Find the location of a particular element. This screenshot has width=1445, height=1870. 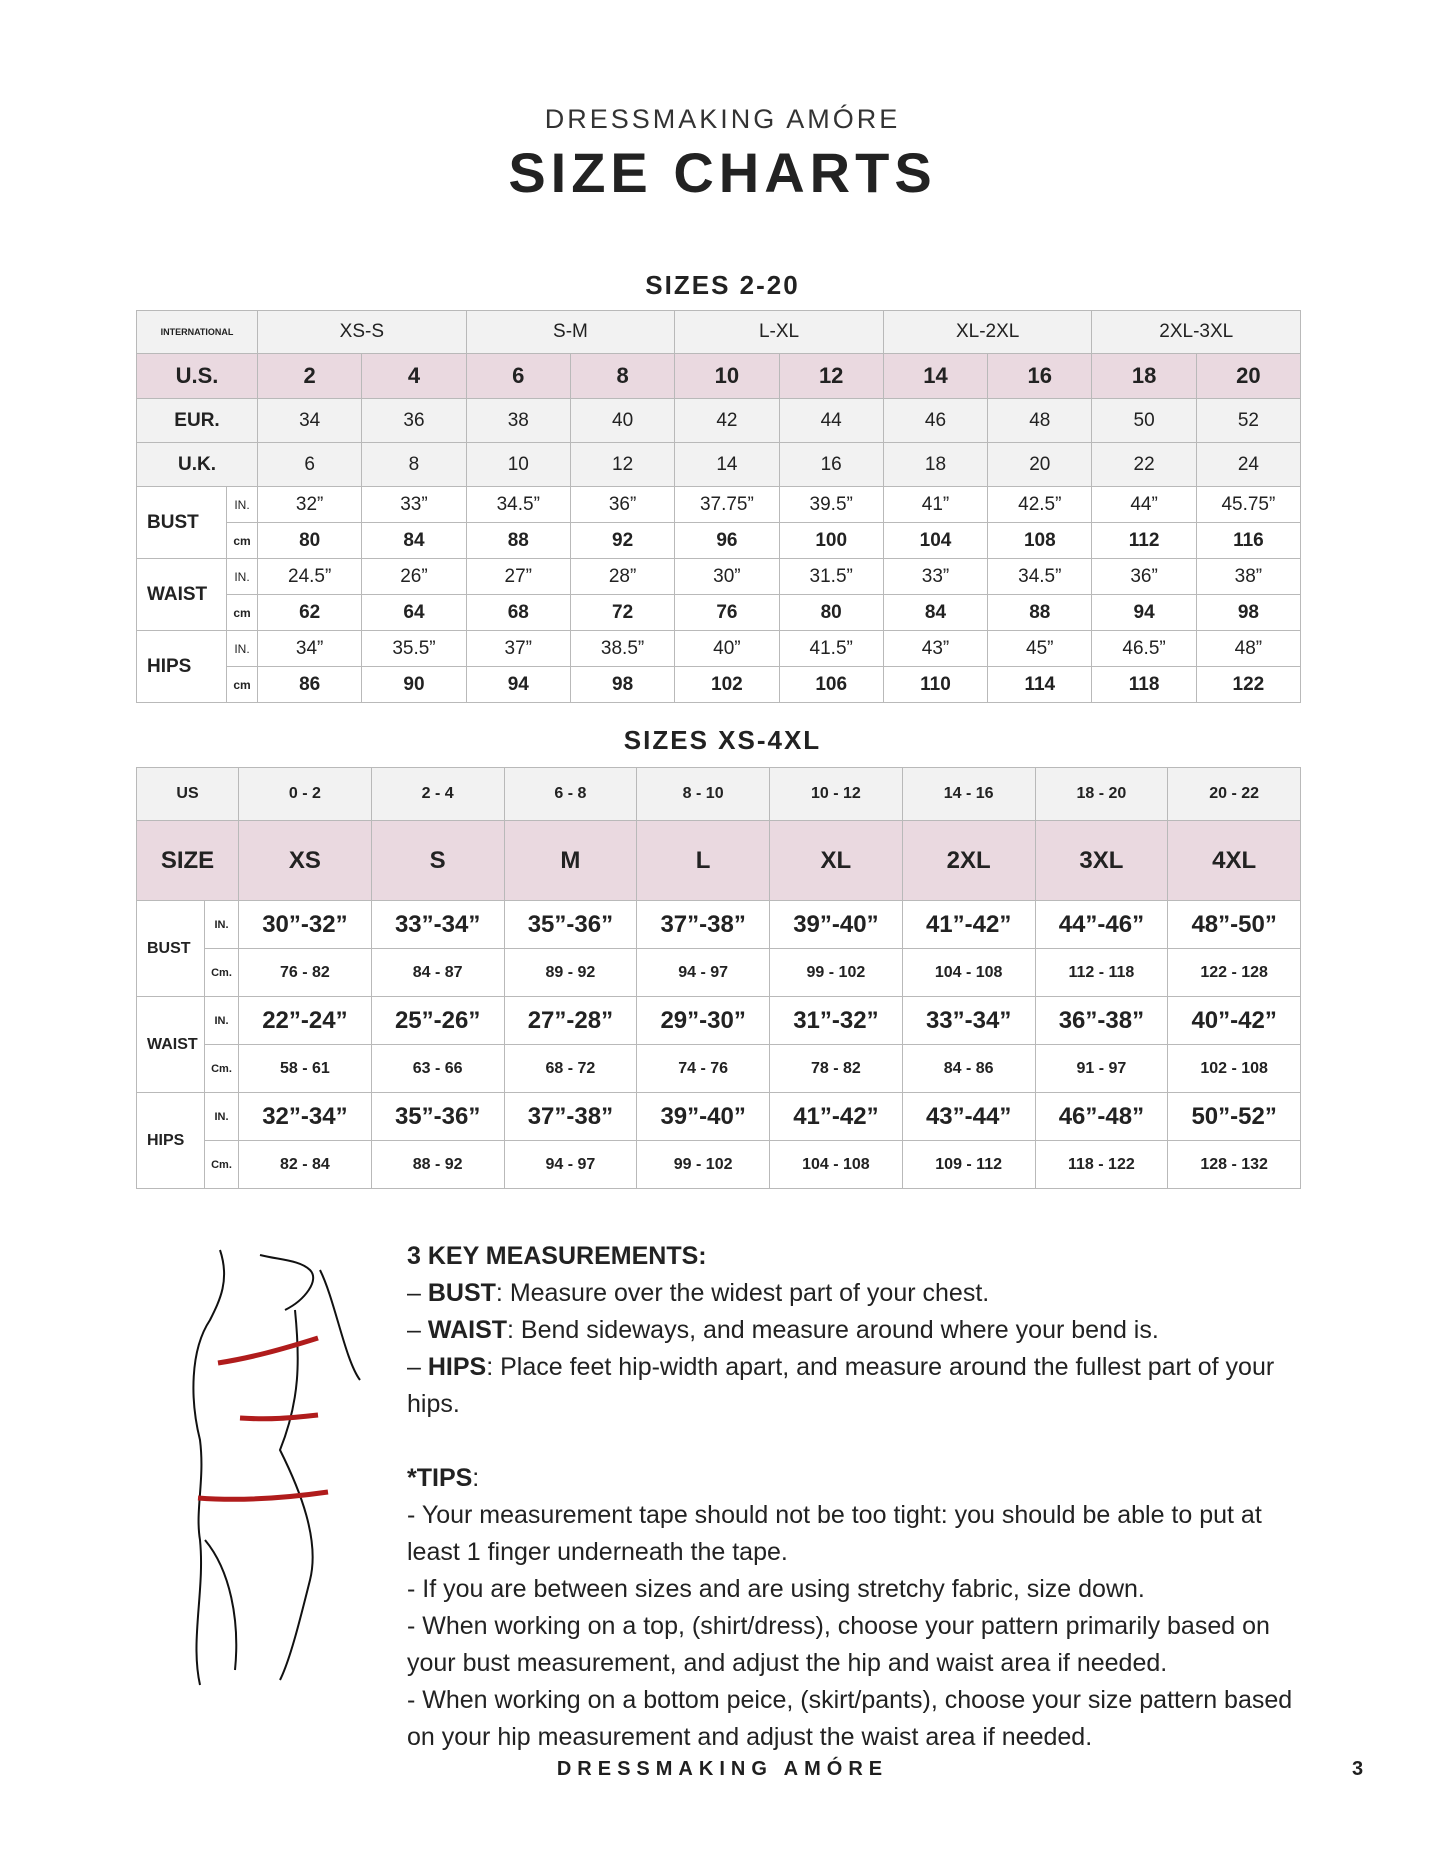

inch-range: 40”-42” is located at coordinates (1234, 1020).